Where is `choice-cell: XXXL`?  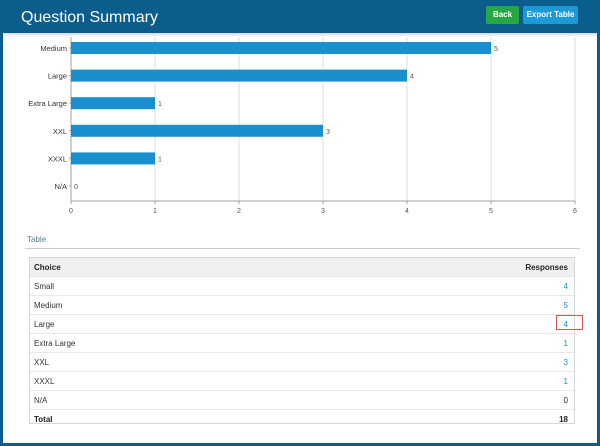
choice-cell: XXXL is located at coordinates (44, 381).